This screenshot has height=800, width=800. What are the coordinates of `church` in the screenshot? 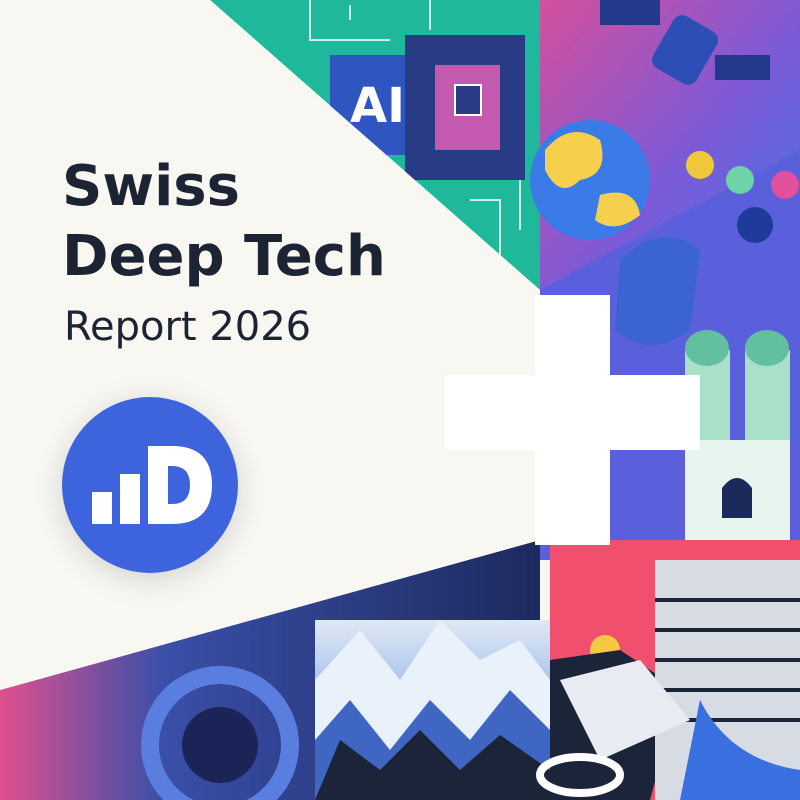 It's located at (737, 435).